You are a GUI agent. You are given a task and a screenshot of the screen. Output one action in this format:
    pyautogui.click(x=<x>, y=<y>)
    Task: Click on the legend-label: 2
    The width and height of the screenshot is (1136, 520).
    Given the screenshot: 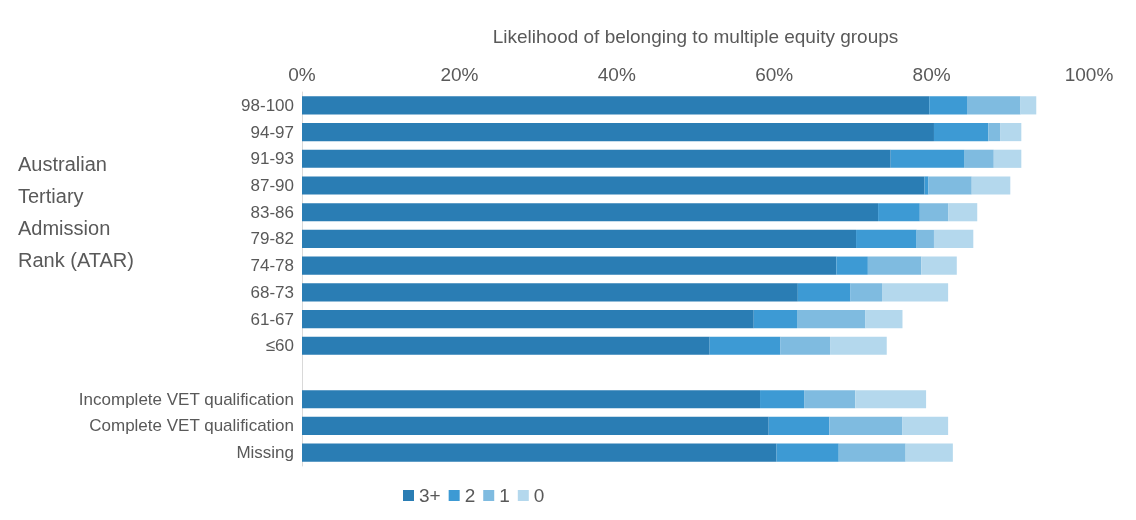 What is the action you would take?
    pyautogui.click(x=470, y=495)
    